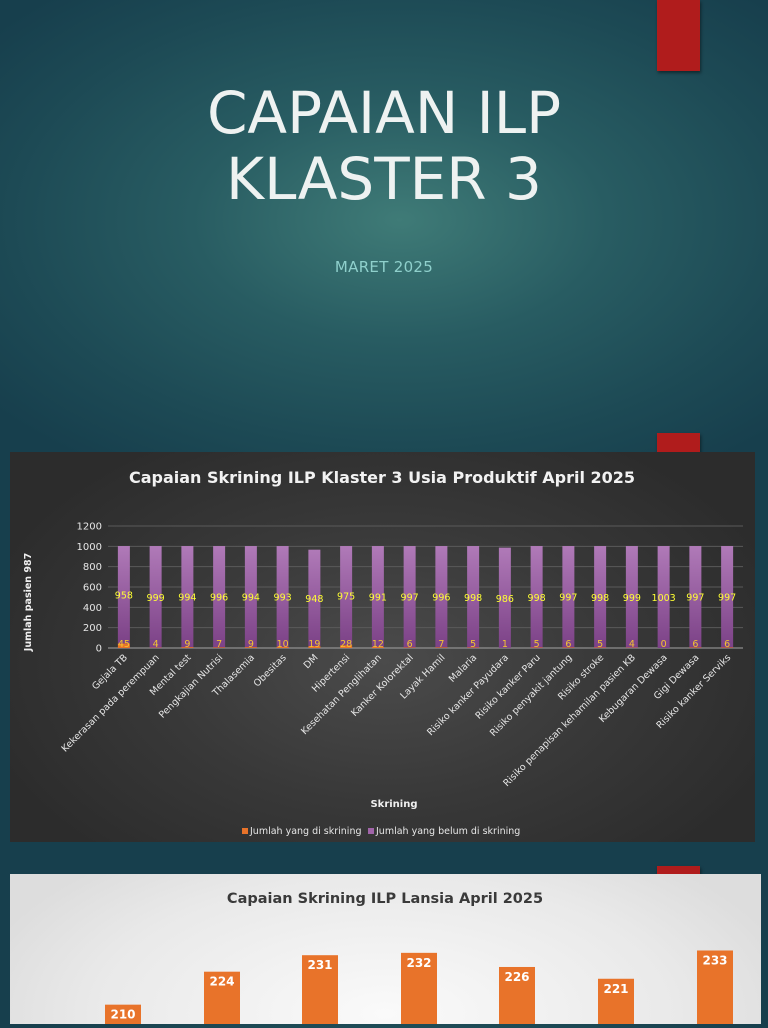 The image size is (768, 1028). I want to click on data-label-screened: 28, so click(346, 644).